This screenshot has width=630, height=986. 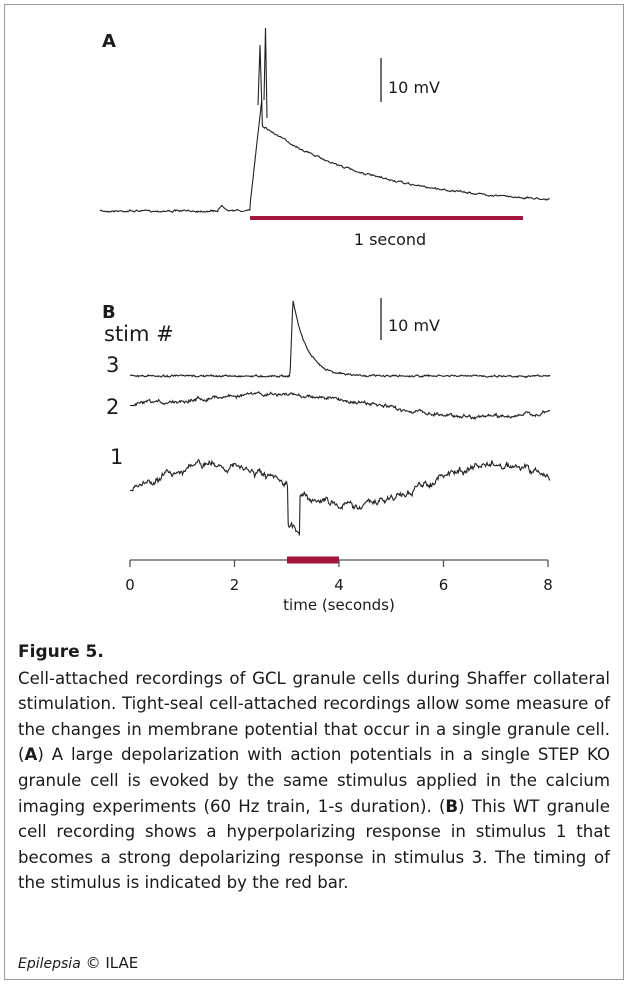 I want to click on panel-label: B, so click(x=109, y=312).